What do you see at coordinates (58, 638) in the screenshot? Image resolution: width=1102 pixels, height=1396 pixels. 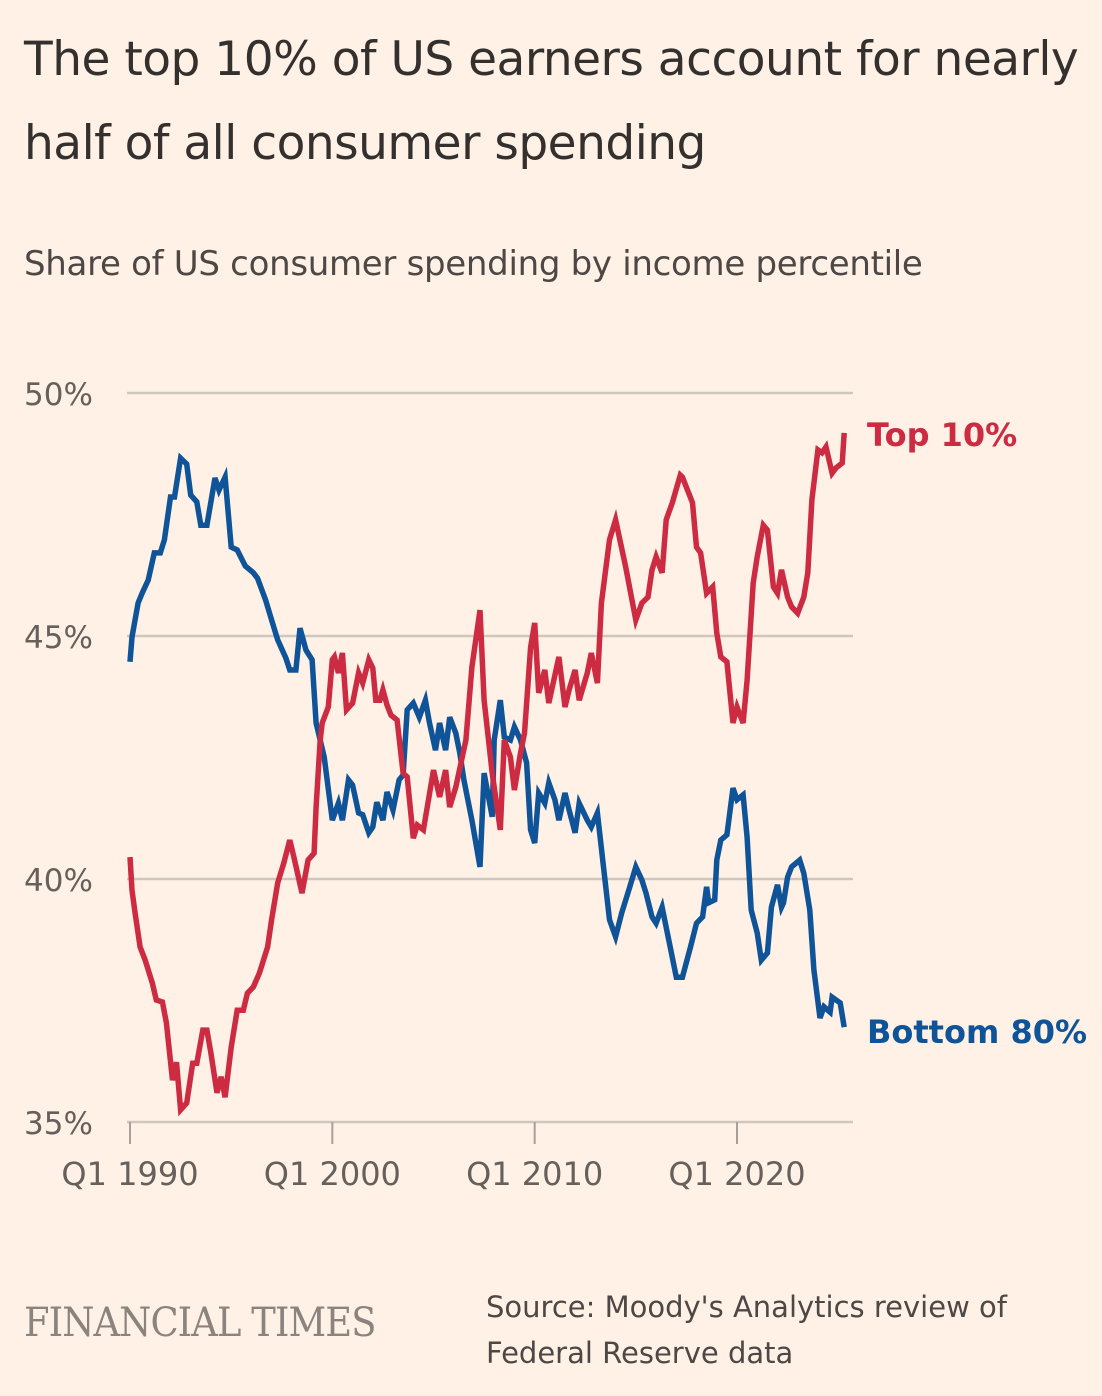 I see `y-tick-label: 45%` at bounding box center [58, 638].